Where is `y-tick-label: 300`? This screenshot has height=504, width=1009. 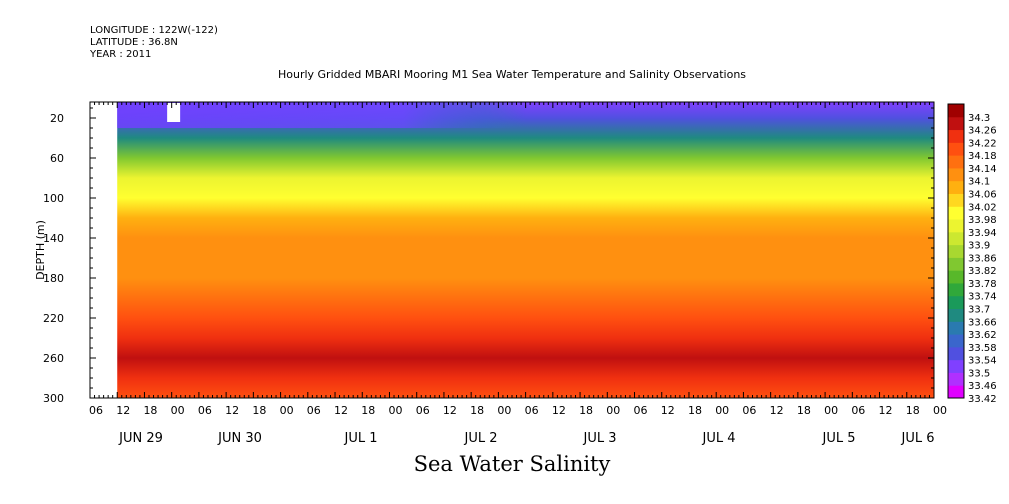
y-tick-label: 300 is located at coordinates (53, 398).